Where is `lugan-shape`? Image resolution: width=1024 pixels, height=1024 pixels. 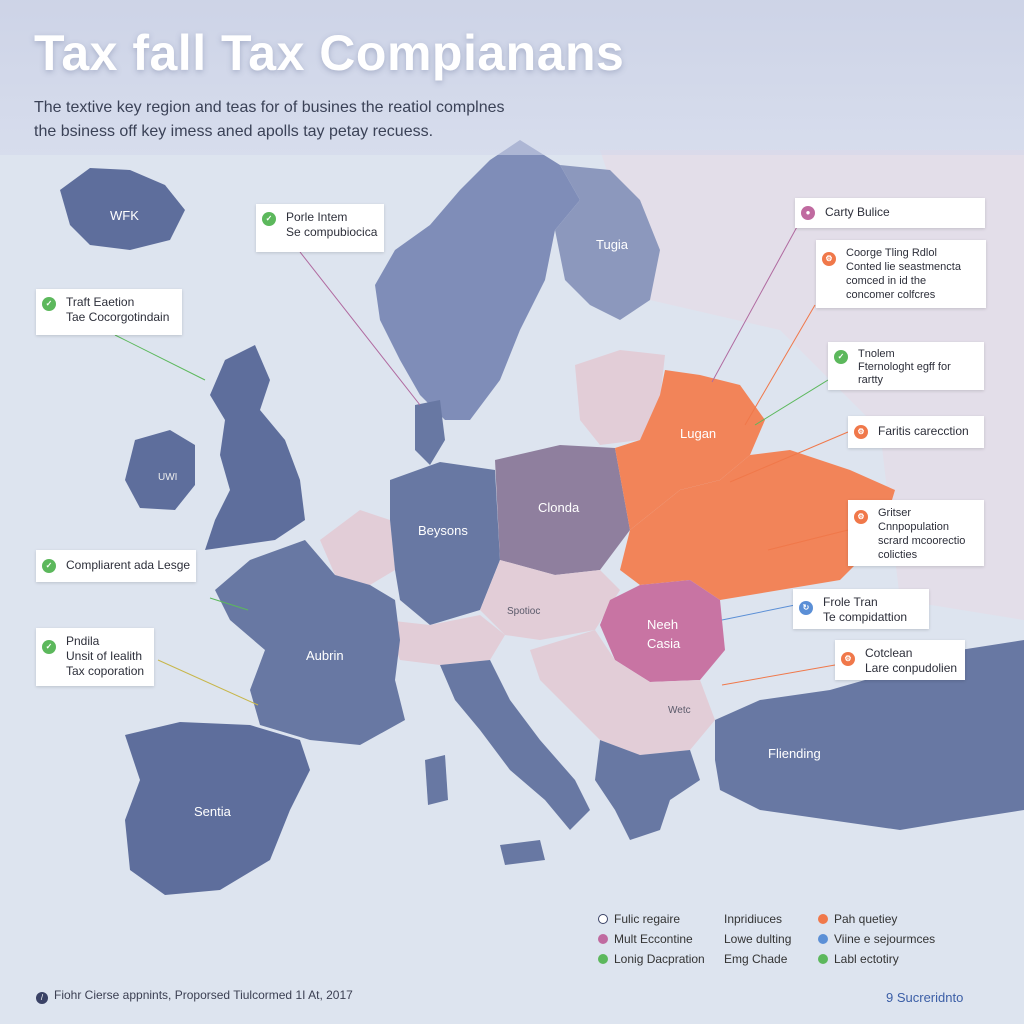
lugan-shape is located at coordinates (690, 450).